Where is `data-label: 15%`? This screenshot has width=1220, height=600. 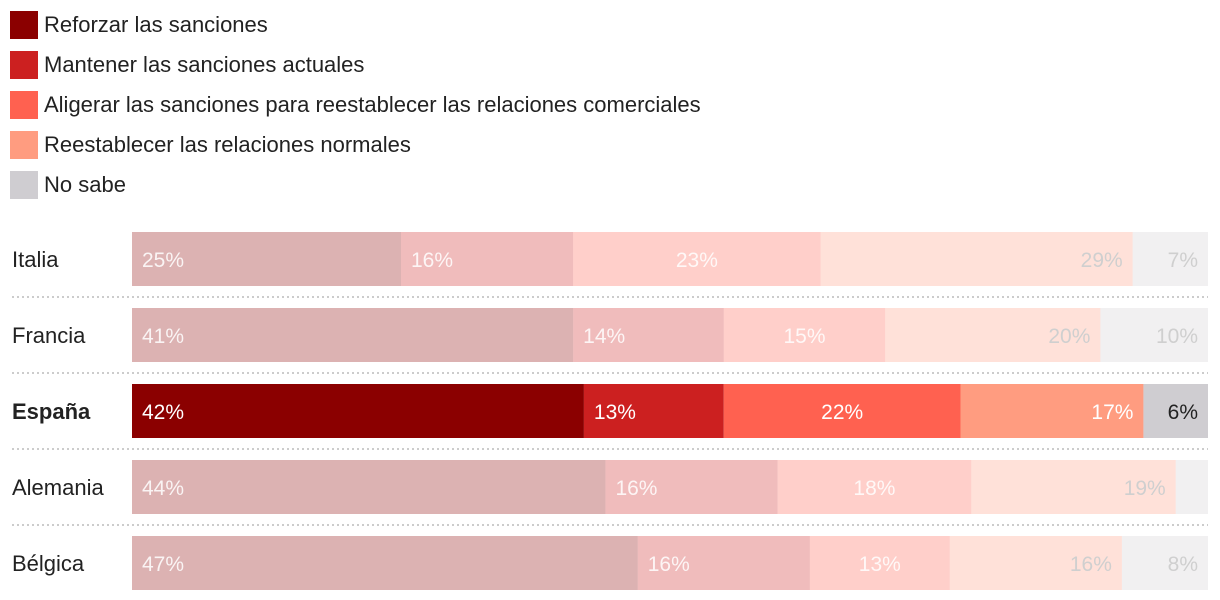 data-label: 15% is located at coordinates (804, 336).